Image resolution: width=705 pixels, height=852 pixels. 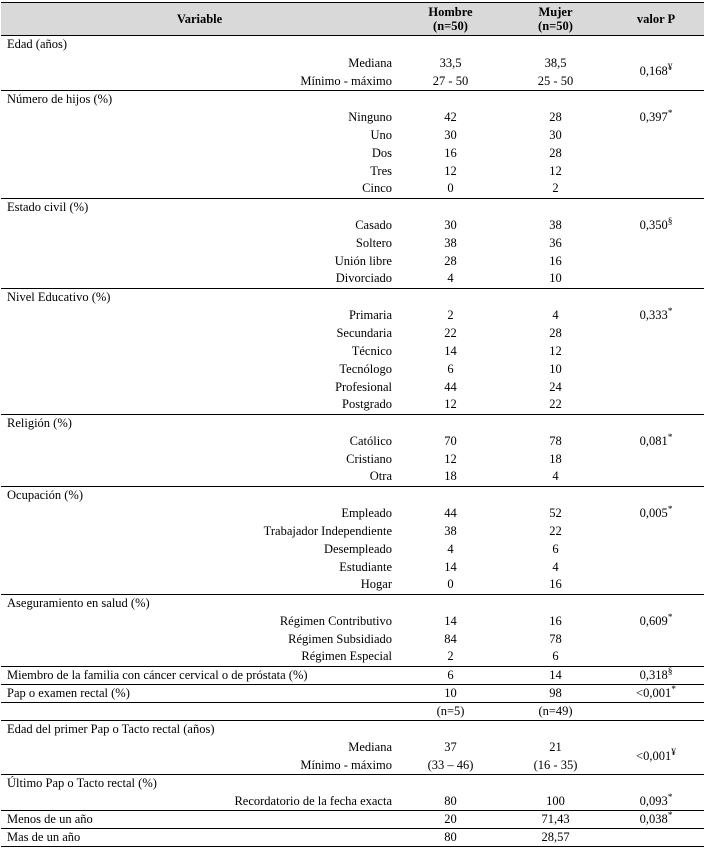 I want to click on cell-line: Mediana, so click(x=370, y=62).